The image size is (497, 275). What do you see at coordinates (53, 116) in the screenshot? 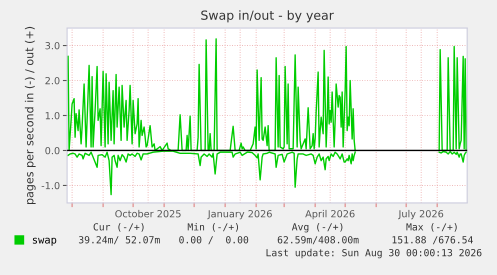
I see `y-tick-label: 1.0` at bounding box center [53, 116].